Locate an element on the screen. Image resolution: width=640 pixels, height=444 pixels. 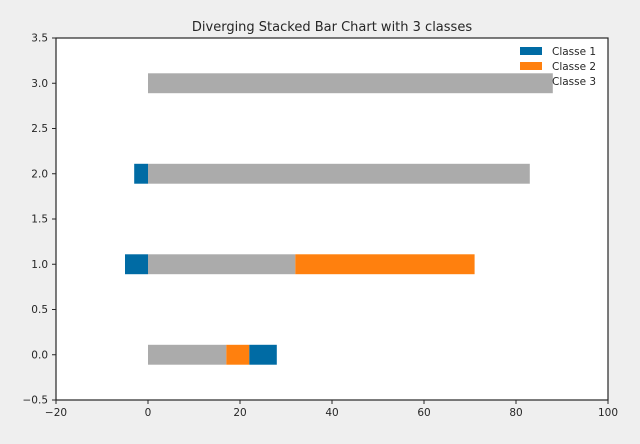
y-tick-label: −0.5 is located at coordinates (36, 401).